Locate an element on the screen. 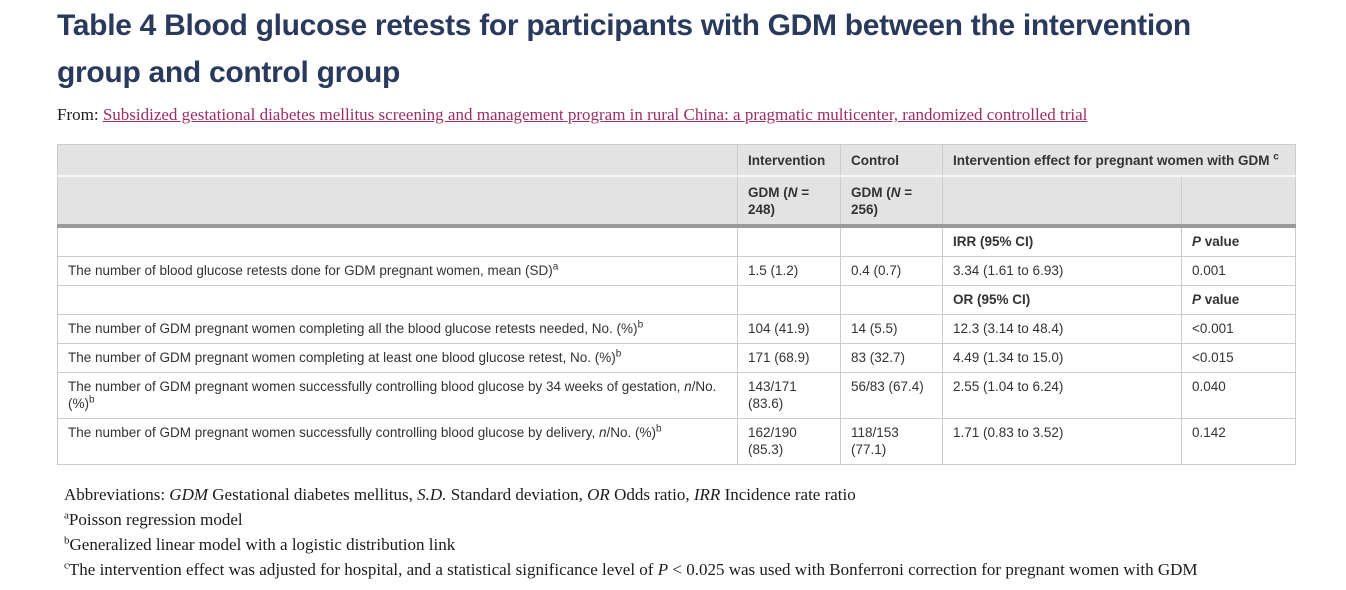  effect-estimate-header-cell: OR (95% CI) is located at coordinates (1062, 300).